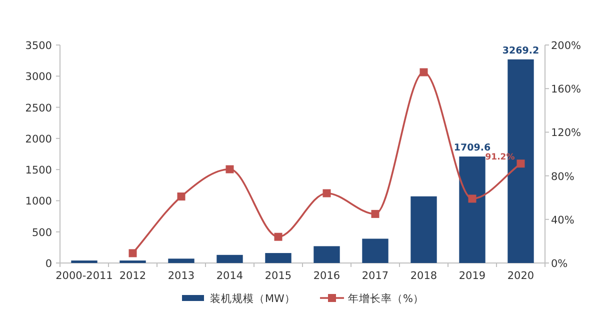 The width and height of the screenshot is (609, 331). What do you see at coordinates (520, 276) in the screenshot?
I see `x-tick-label: 2020` at bounding box center [520, 276].